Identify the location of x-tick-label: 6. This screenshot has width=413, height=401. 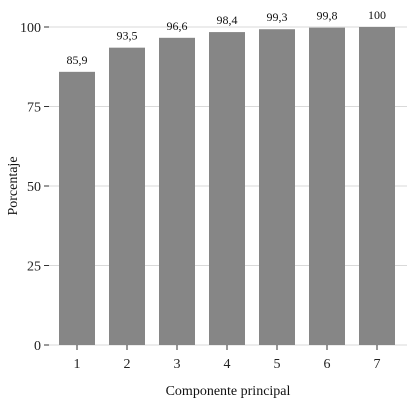
(327, 364).